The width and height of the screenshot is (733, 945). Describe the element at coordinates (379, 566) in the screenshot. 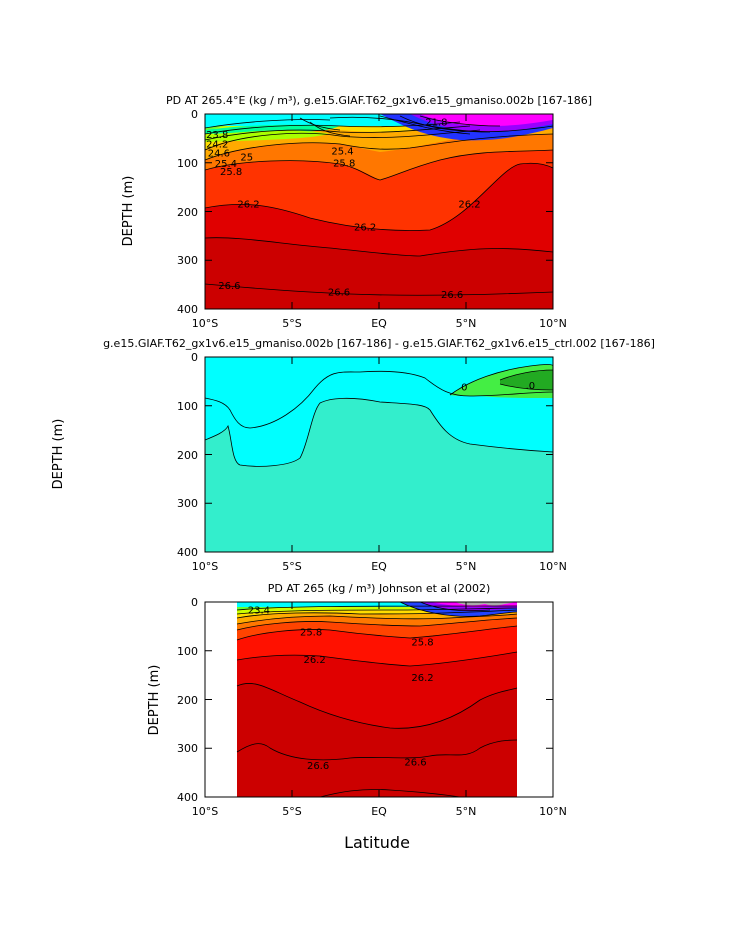

I see `p2-xtick-EQ: EQ` at that location.